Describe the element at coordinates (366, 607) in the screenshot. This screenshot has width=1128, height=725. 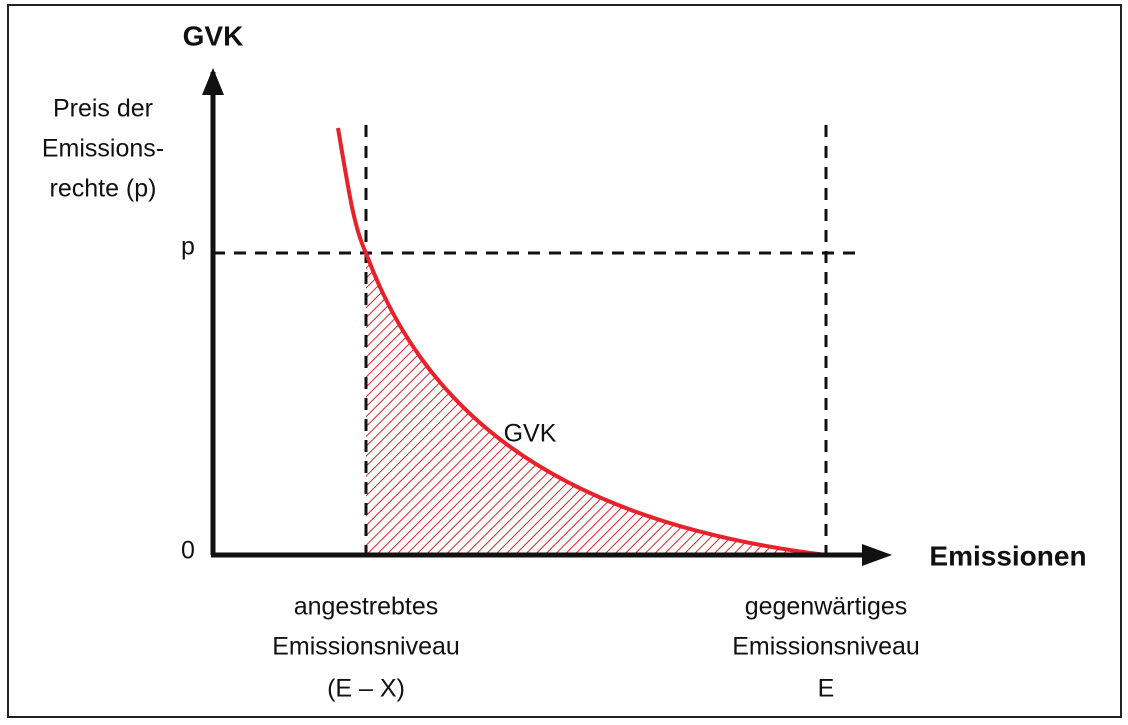
I see `marker-label: angestrebtes` at that location.